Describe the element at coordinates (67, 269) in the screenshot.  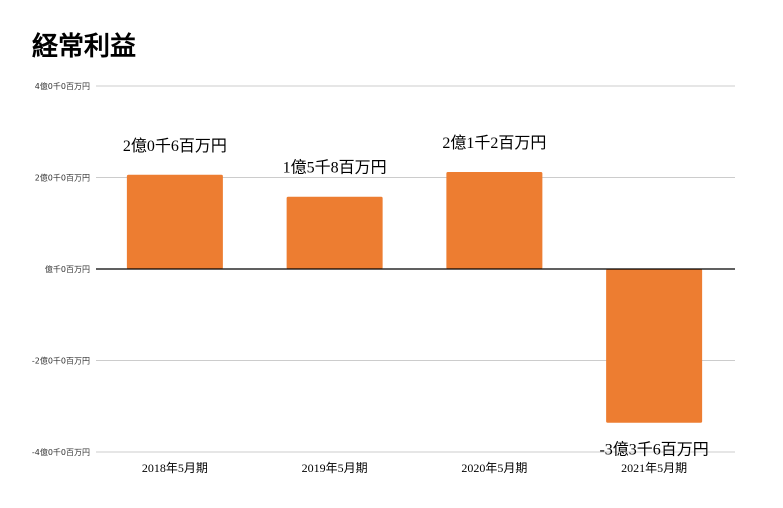
I see `y-tick-label: 億千0百万円` at that location.